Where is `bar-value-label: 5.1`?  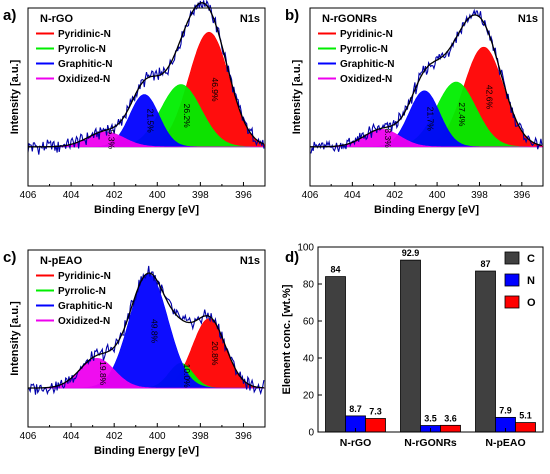
bar-value-label: 5.1 is located at coordinates (525, 416).